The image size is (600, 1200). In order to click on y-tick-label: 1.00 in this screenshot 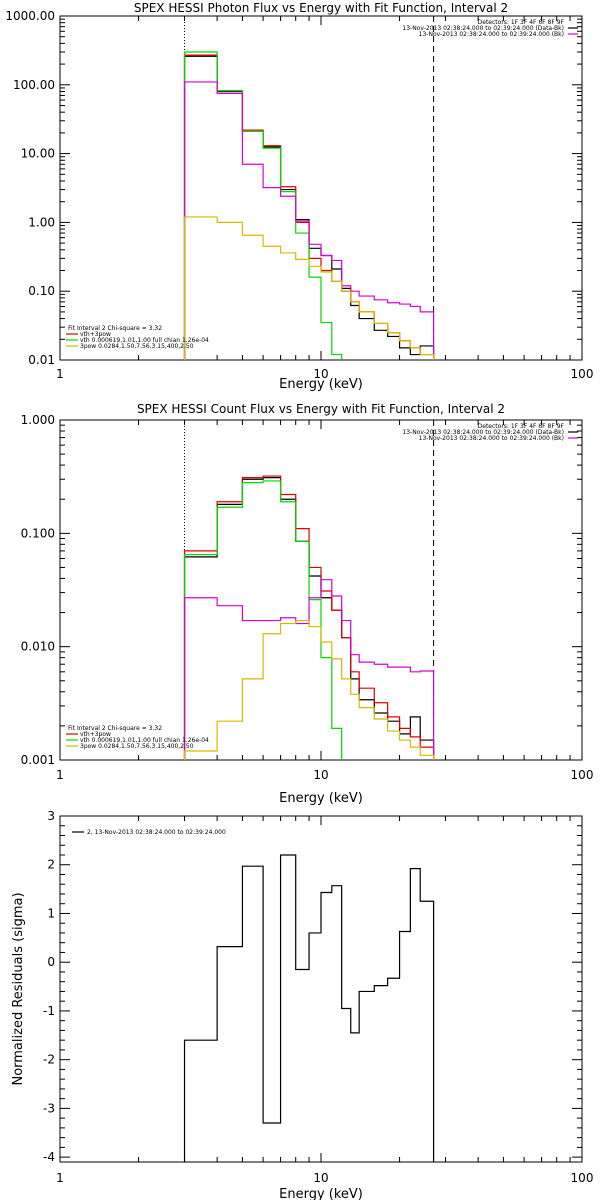, I will do `click(41, 222)`.